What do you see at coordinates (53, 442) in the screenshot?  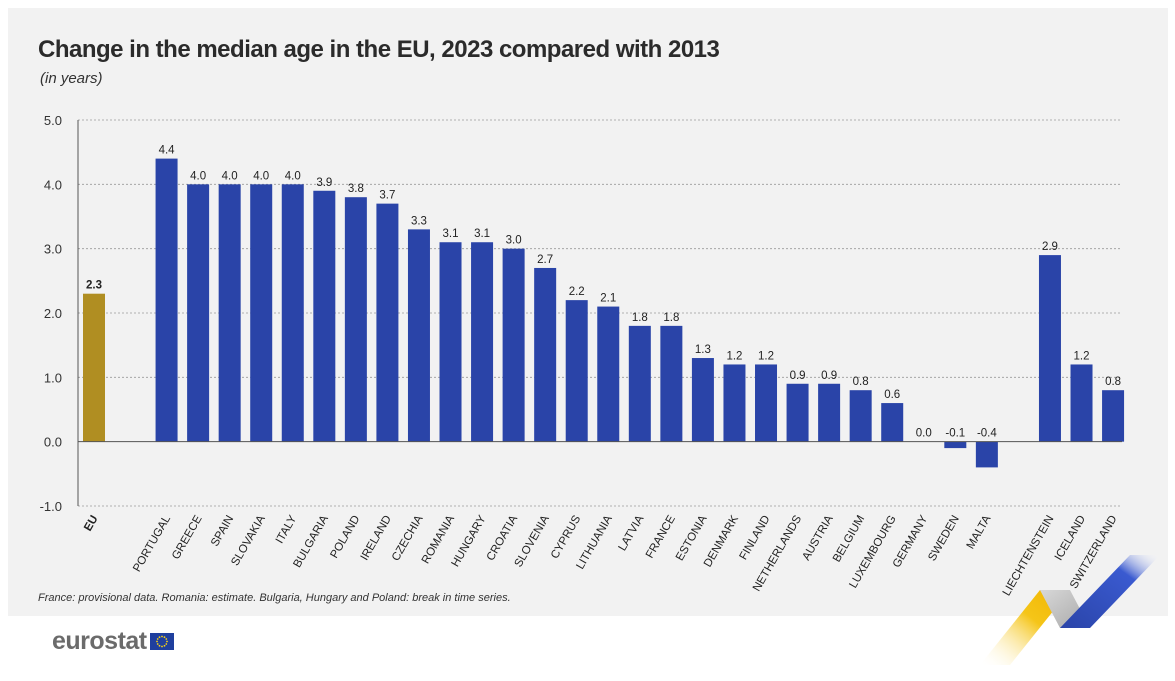 I see `y-tick-label: 0.0` at bounding box center [53, 442].